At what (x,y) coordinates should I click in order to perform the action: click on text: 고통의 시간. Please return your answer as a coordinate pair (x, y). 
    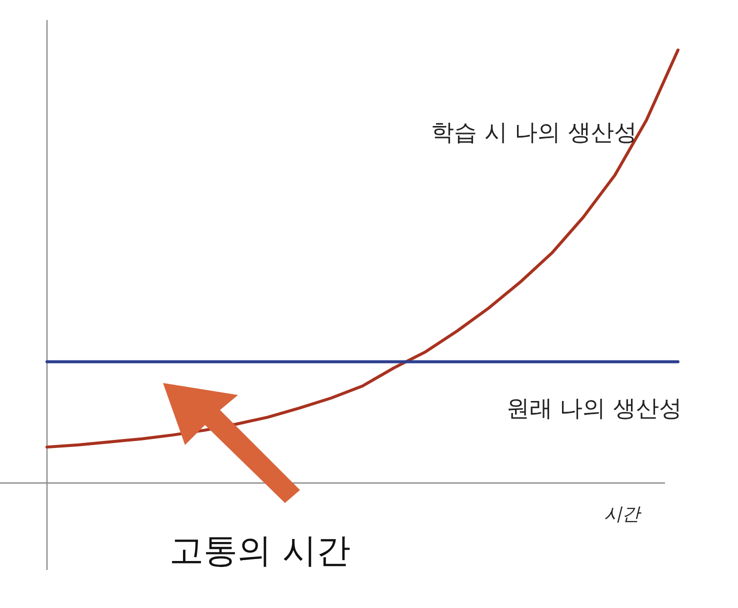
    Looking at the image, I should click on (260, 551).